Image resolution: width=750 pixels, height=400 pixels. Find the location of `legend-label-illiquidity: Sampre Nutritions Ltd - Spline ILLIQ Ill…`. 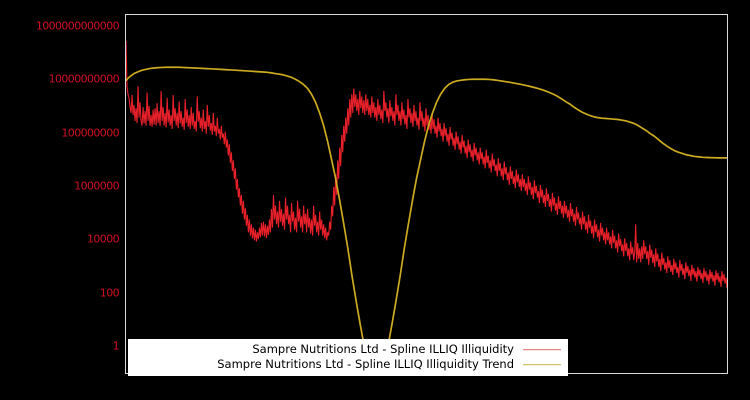

legend-label-illiquidity: Sampre Nutritions Ltd - Spline ILLIQ Ill… is located at coordinates (383, 349).